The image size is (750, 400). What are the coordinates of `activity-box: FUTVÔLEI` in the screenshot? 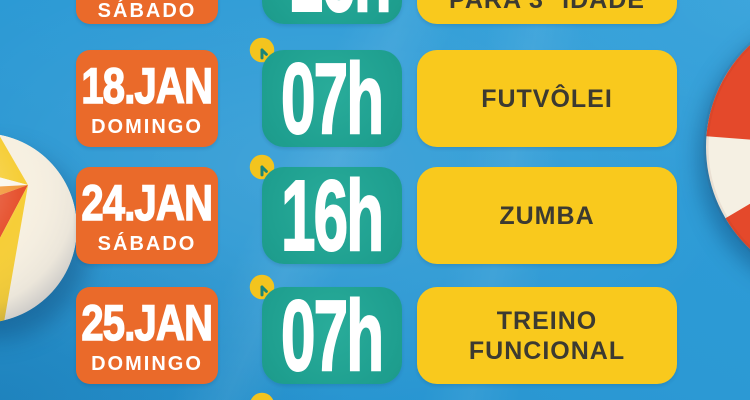 It's located at (547, 98).